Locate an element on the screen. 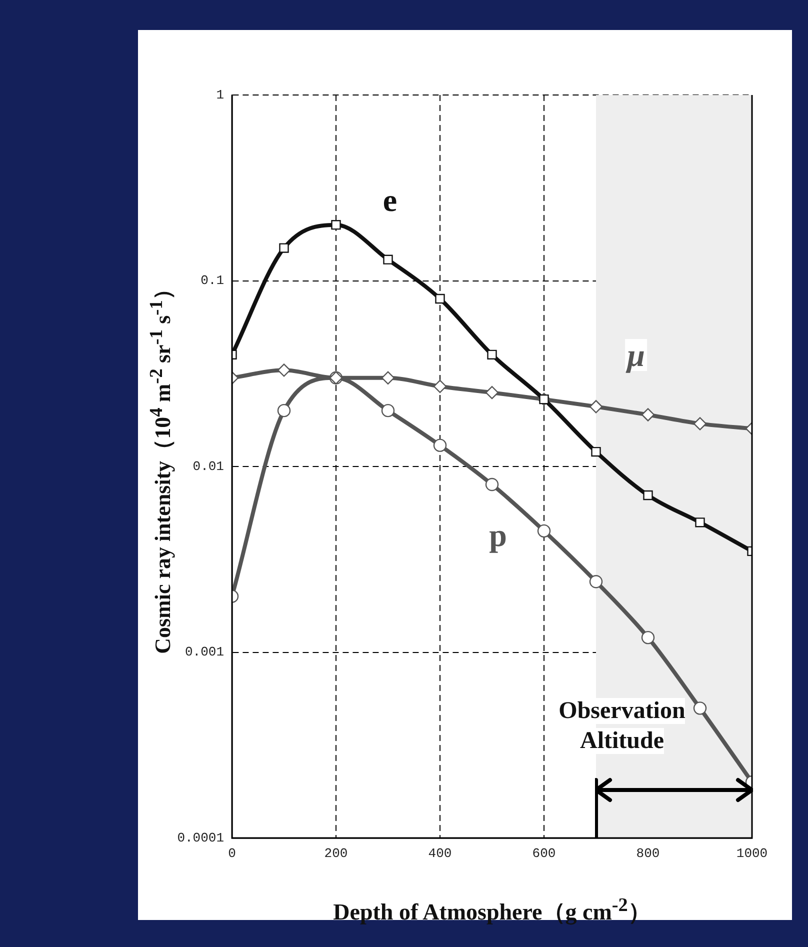  series-label: e is located at coordinates (390, 200).